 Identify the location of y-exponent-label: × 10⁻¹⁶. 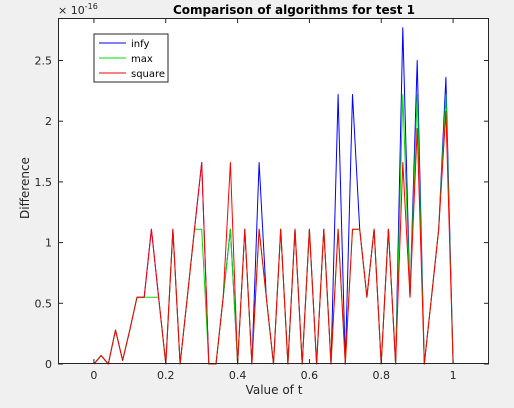
(78, 9).